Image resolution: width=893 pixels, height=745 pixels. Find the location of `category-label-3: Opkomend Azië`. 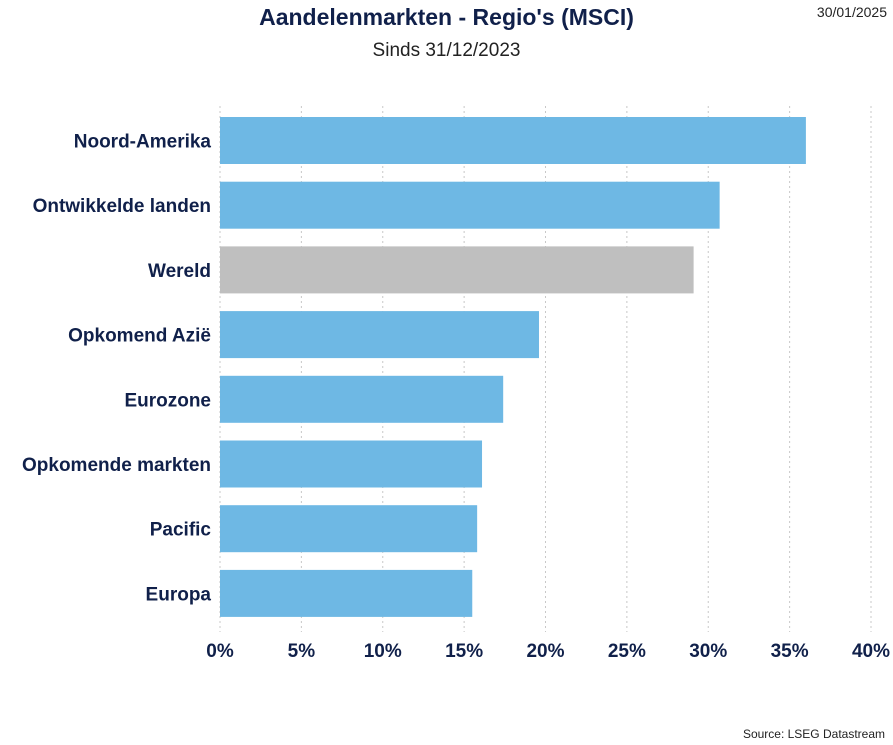

category-label-3: Opkomend Azië is located at coordinates (139, 336).